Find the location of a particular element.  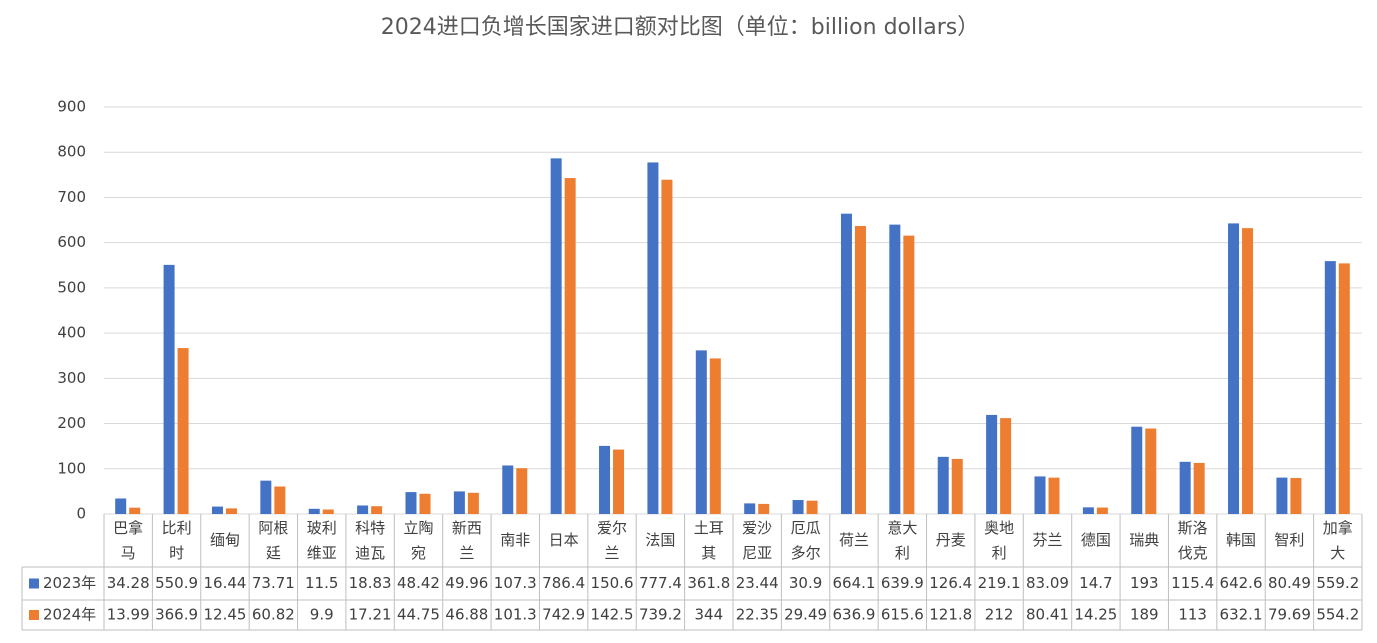

table-cell: 12.45 is located at coordinates (224, 615).